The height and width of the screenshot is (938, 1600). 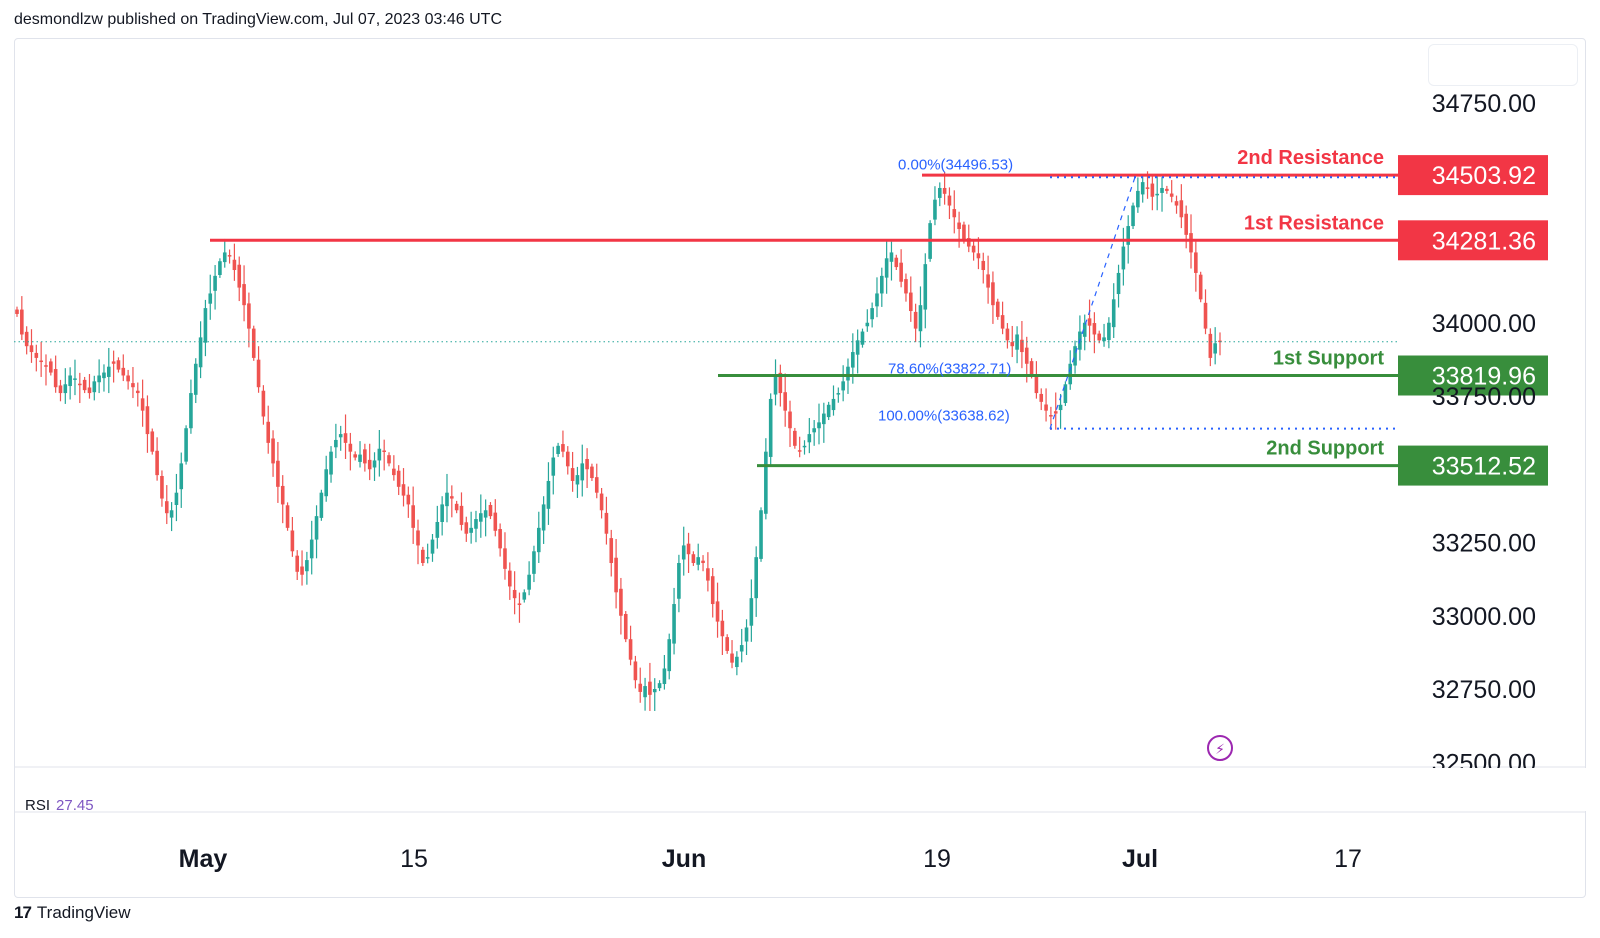 What do you see at coordinates (944, 416) in the screenshot?
I see `fib-level-label: 100.00%(33638.62)` at bounding box center [944, 416].